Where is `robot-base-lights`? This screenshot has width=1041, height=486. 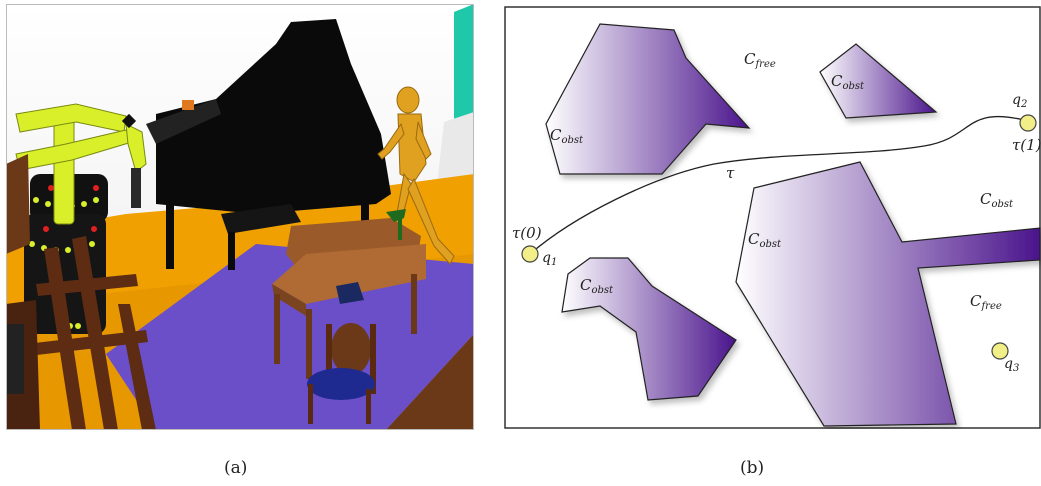
robot-base-lights is located at coordinates (71, 208).